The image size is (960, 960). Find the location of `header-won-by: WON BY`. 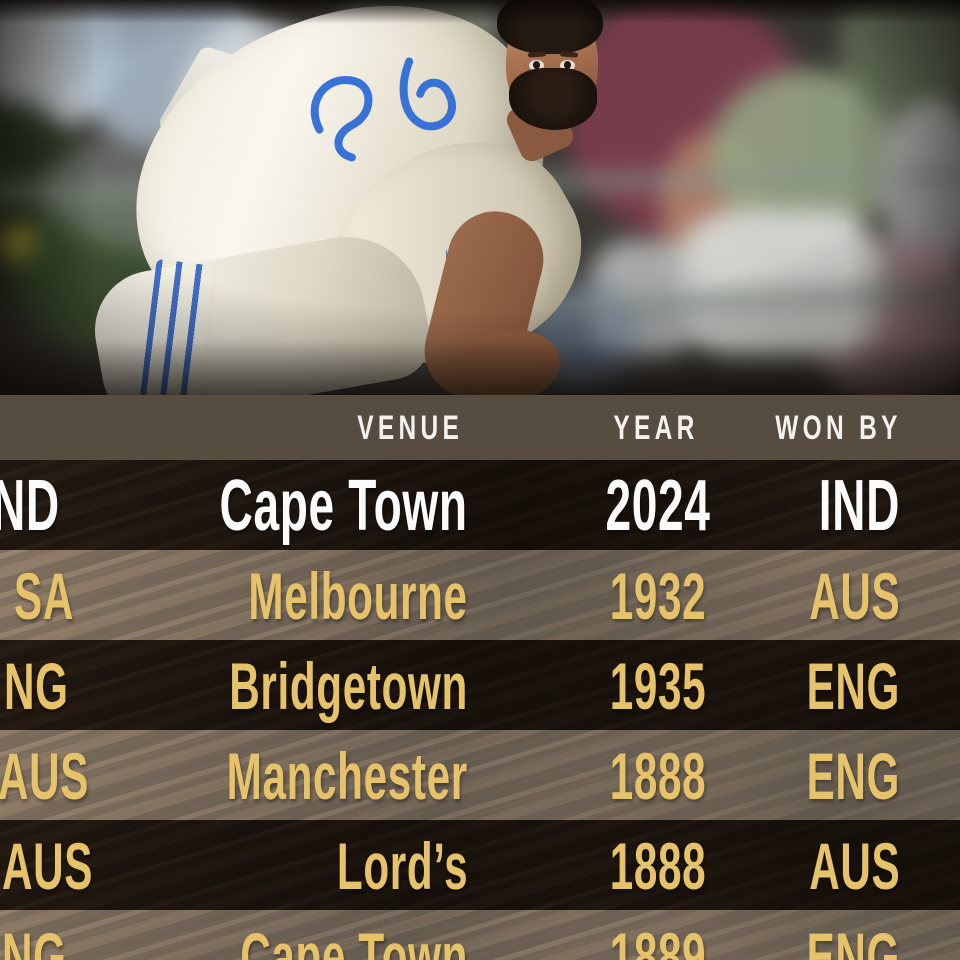

header-won-by: WON BY is located at coordinates (838, 428).